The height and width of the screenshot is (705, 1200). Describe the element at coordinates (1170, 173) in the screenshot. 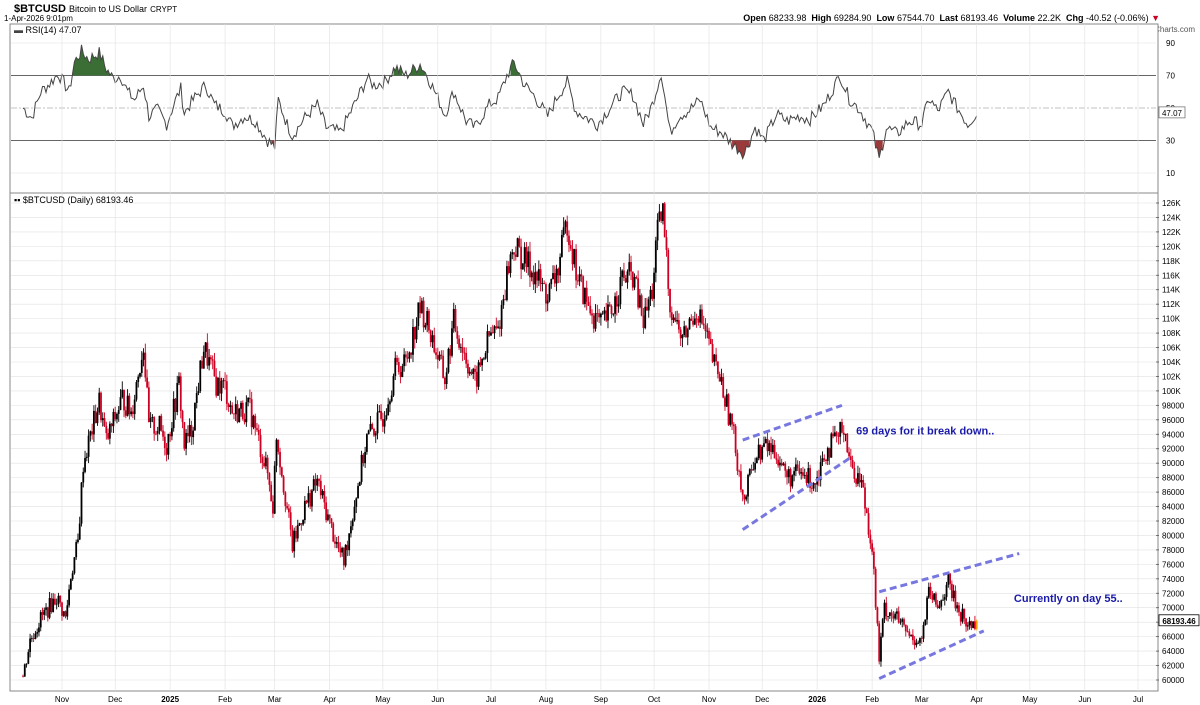

I see `rsi-tick-label: 10` at that location.